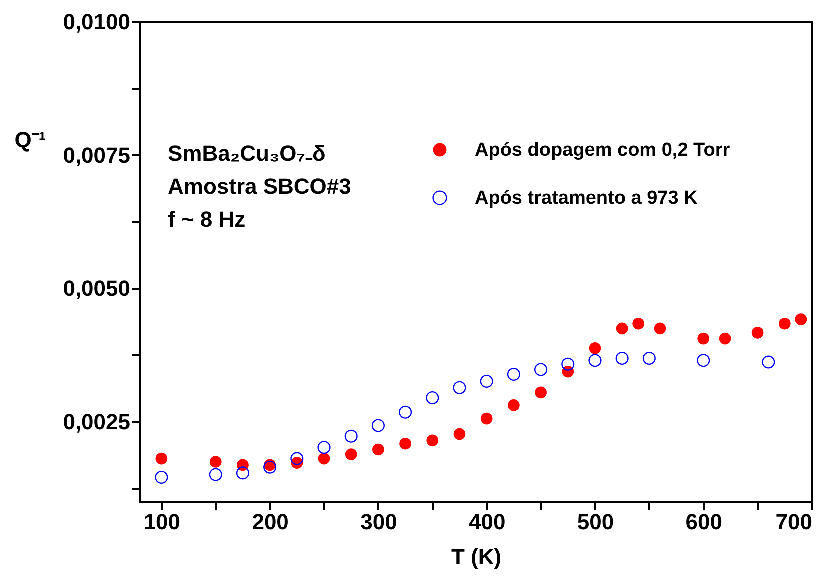 This screenshot has width=824, height=588. What do you see at coordinates (603, 150) in the screenshot?
I see `legend-label: Após dopagem com 0,2 Torr` at bounding box center [603, 150].